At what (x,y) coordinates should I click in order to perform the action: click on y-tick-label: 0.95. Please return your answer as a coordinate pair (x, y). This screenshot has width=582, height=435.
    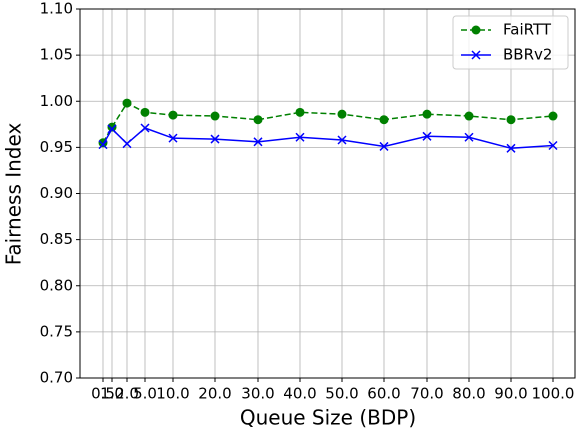
    Looking at the image, I should click on (56, 147).